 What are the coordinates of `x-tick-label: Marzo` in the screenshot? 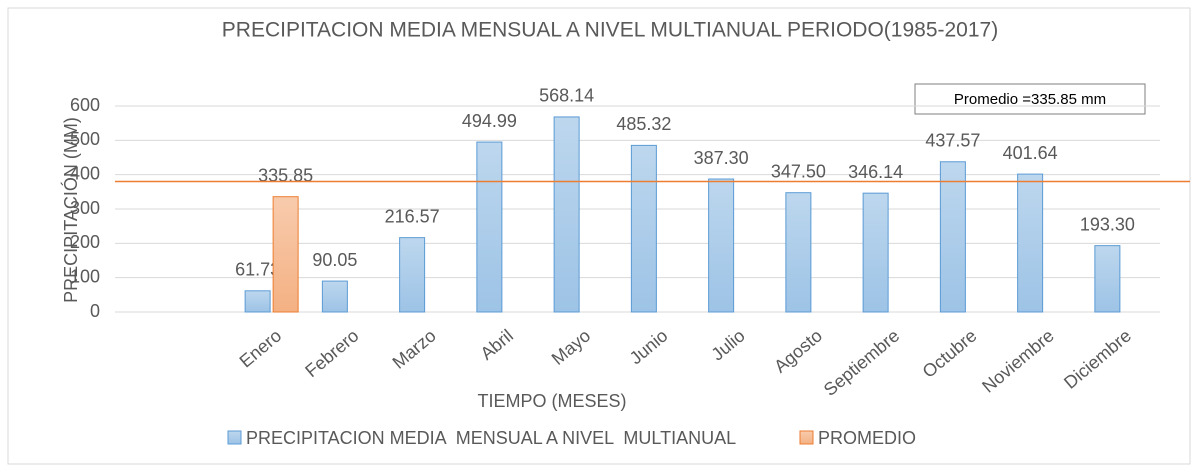 It's located at (414, 348).